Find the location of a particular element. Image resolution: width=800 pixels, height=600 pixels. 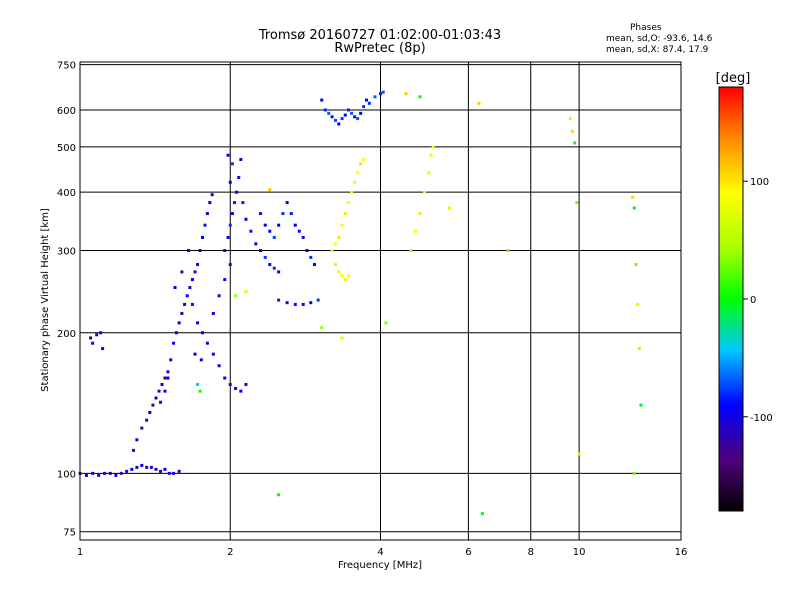

stats-o-line: mean, sd,O: -93.6, 14.6 is located at coordinates (659, 39).